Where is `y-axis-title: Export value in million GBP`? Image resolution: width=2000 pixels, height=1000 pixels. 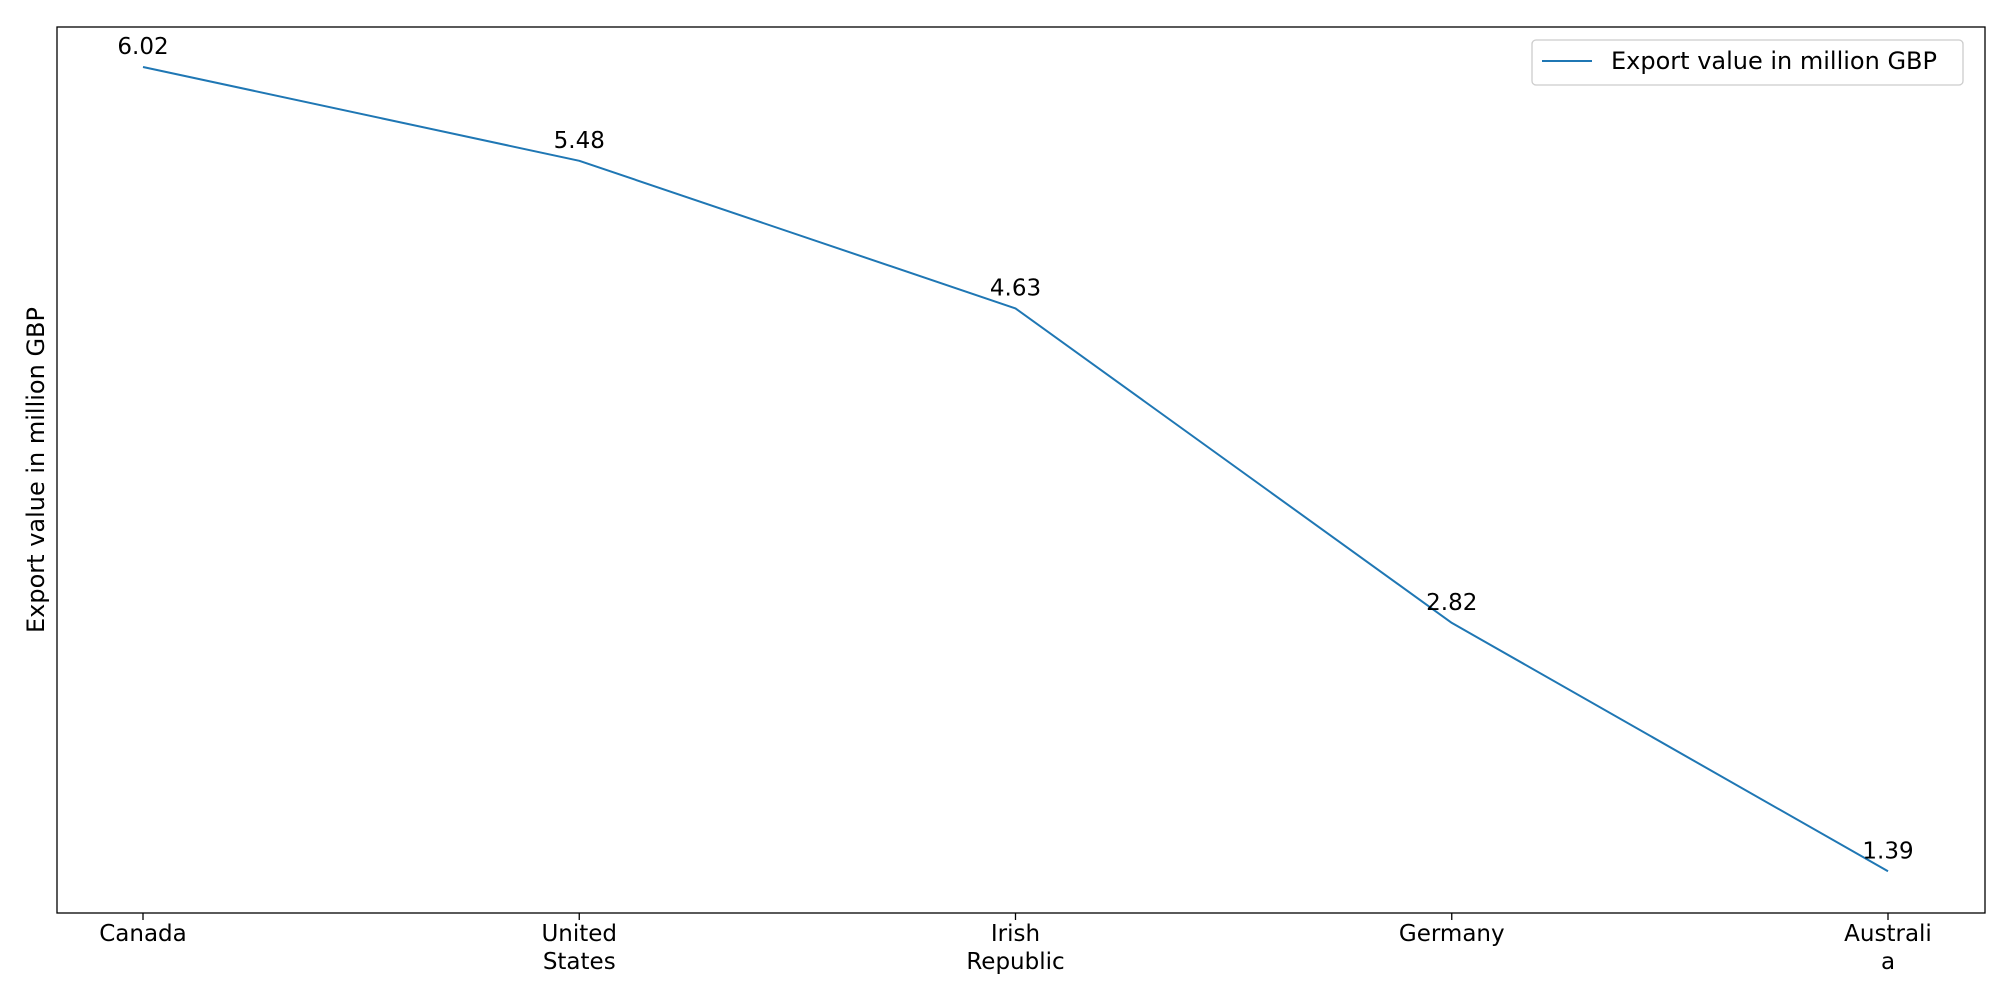
y-axis-title: Export value in million GBP is located at coordinates (36, 470).